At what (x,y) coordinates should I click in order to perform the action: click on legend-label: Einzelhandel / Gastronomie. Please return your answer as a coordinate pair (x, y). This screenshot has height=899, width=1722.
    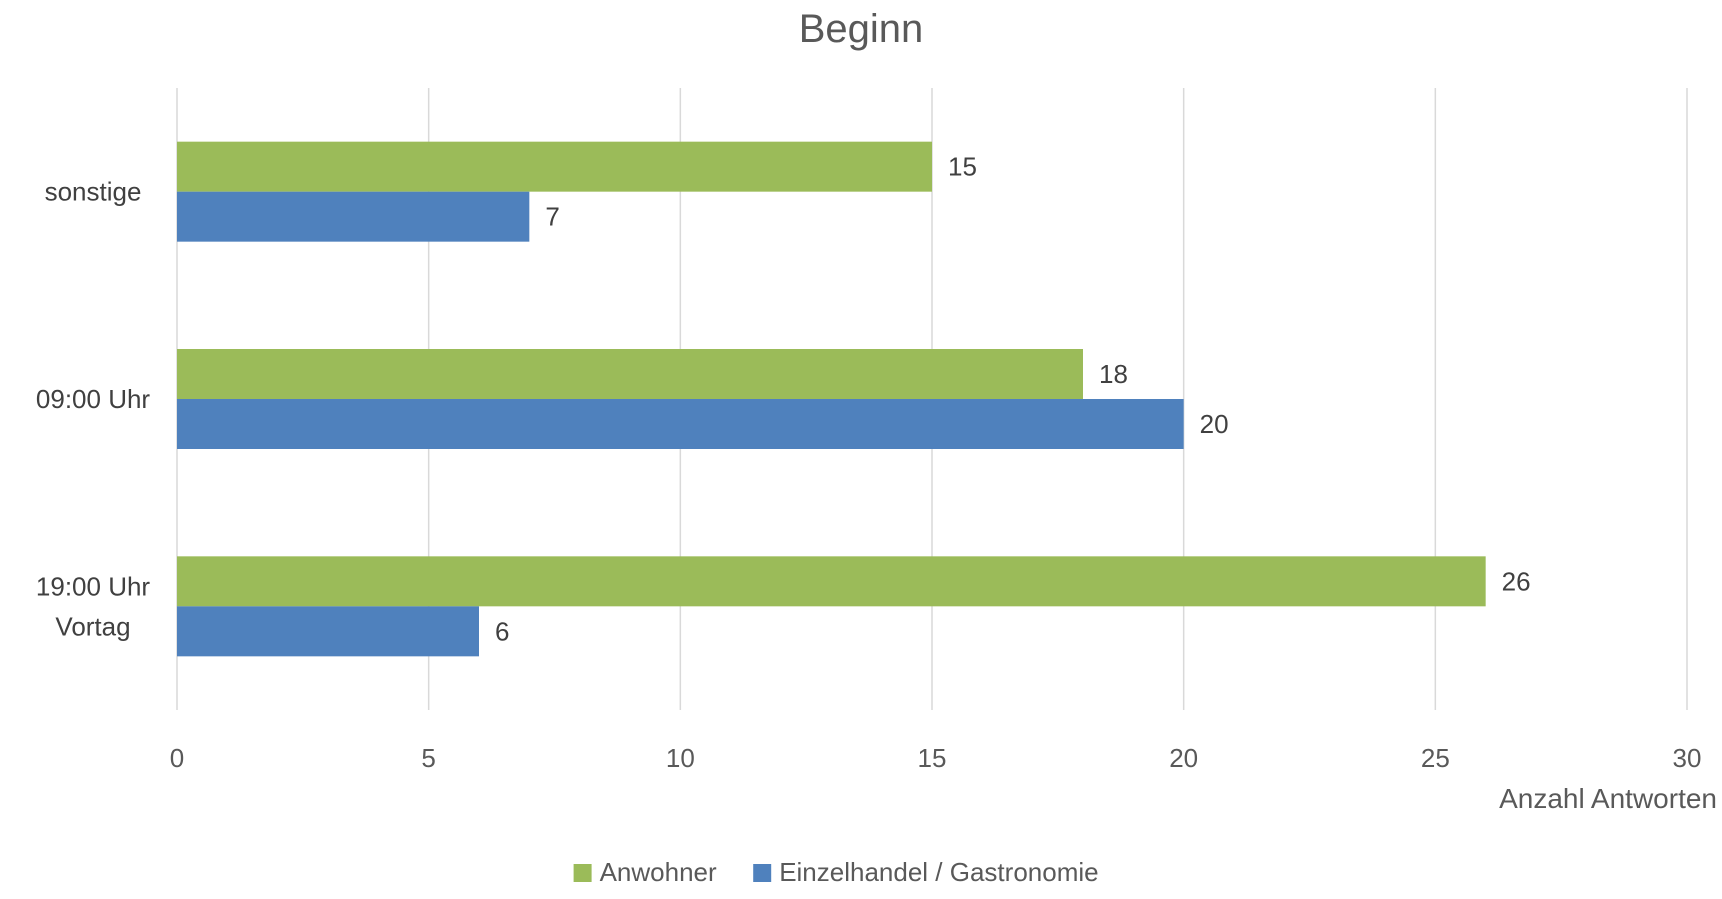
    Looking at the image, I should click on (938, 872).